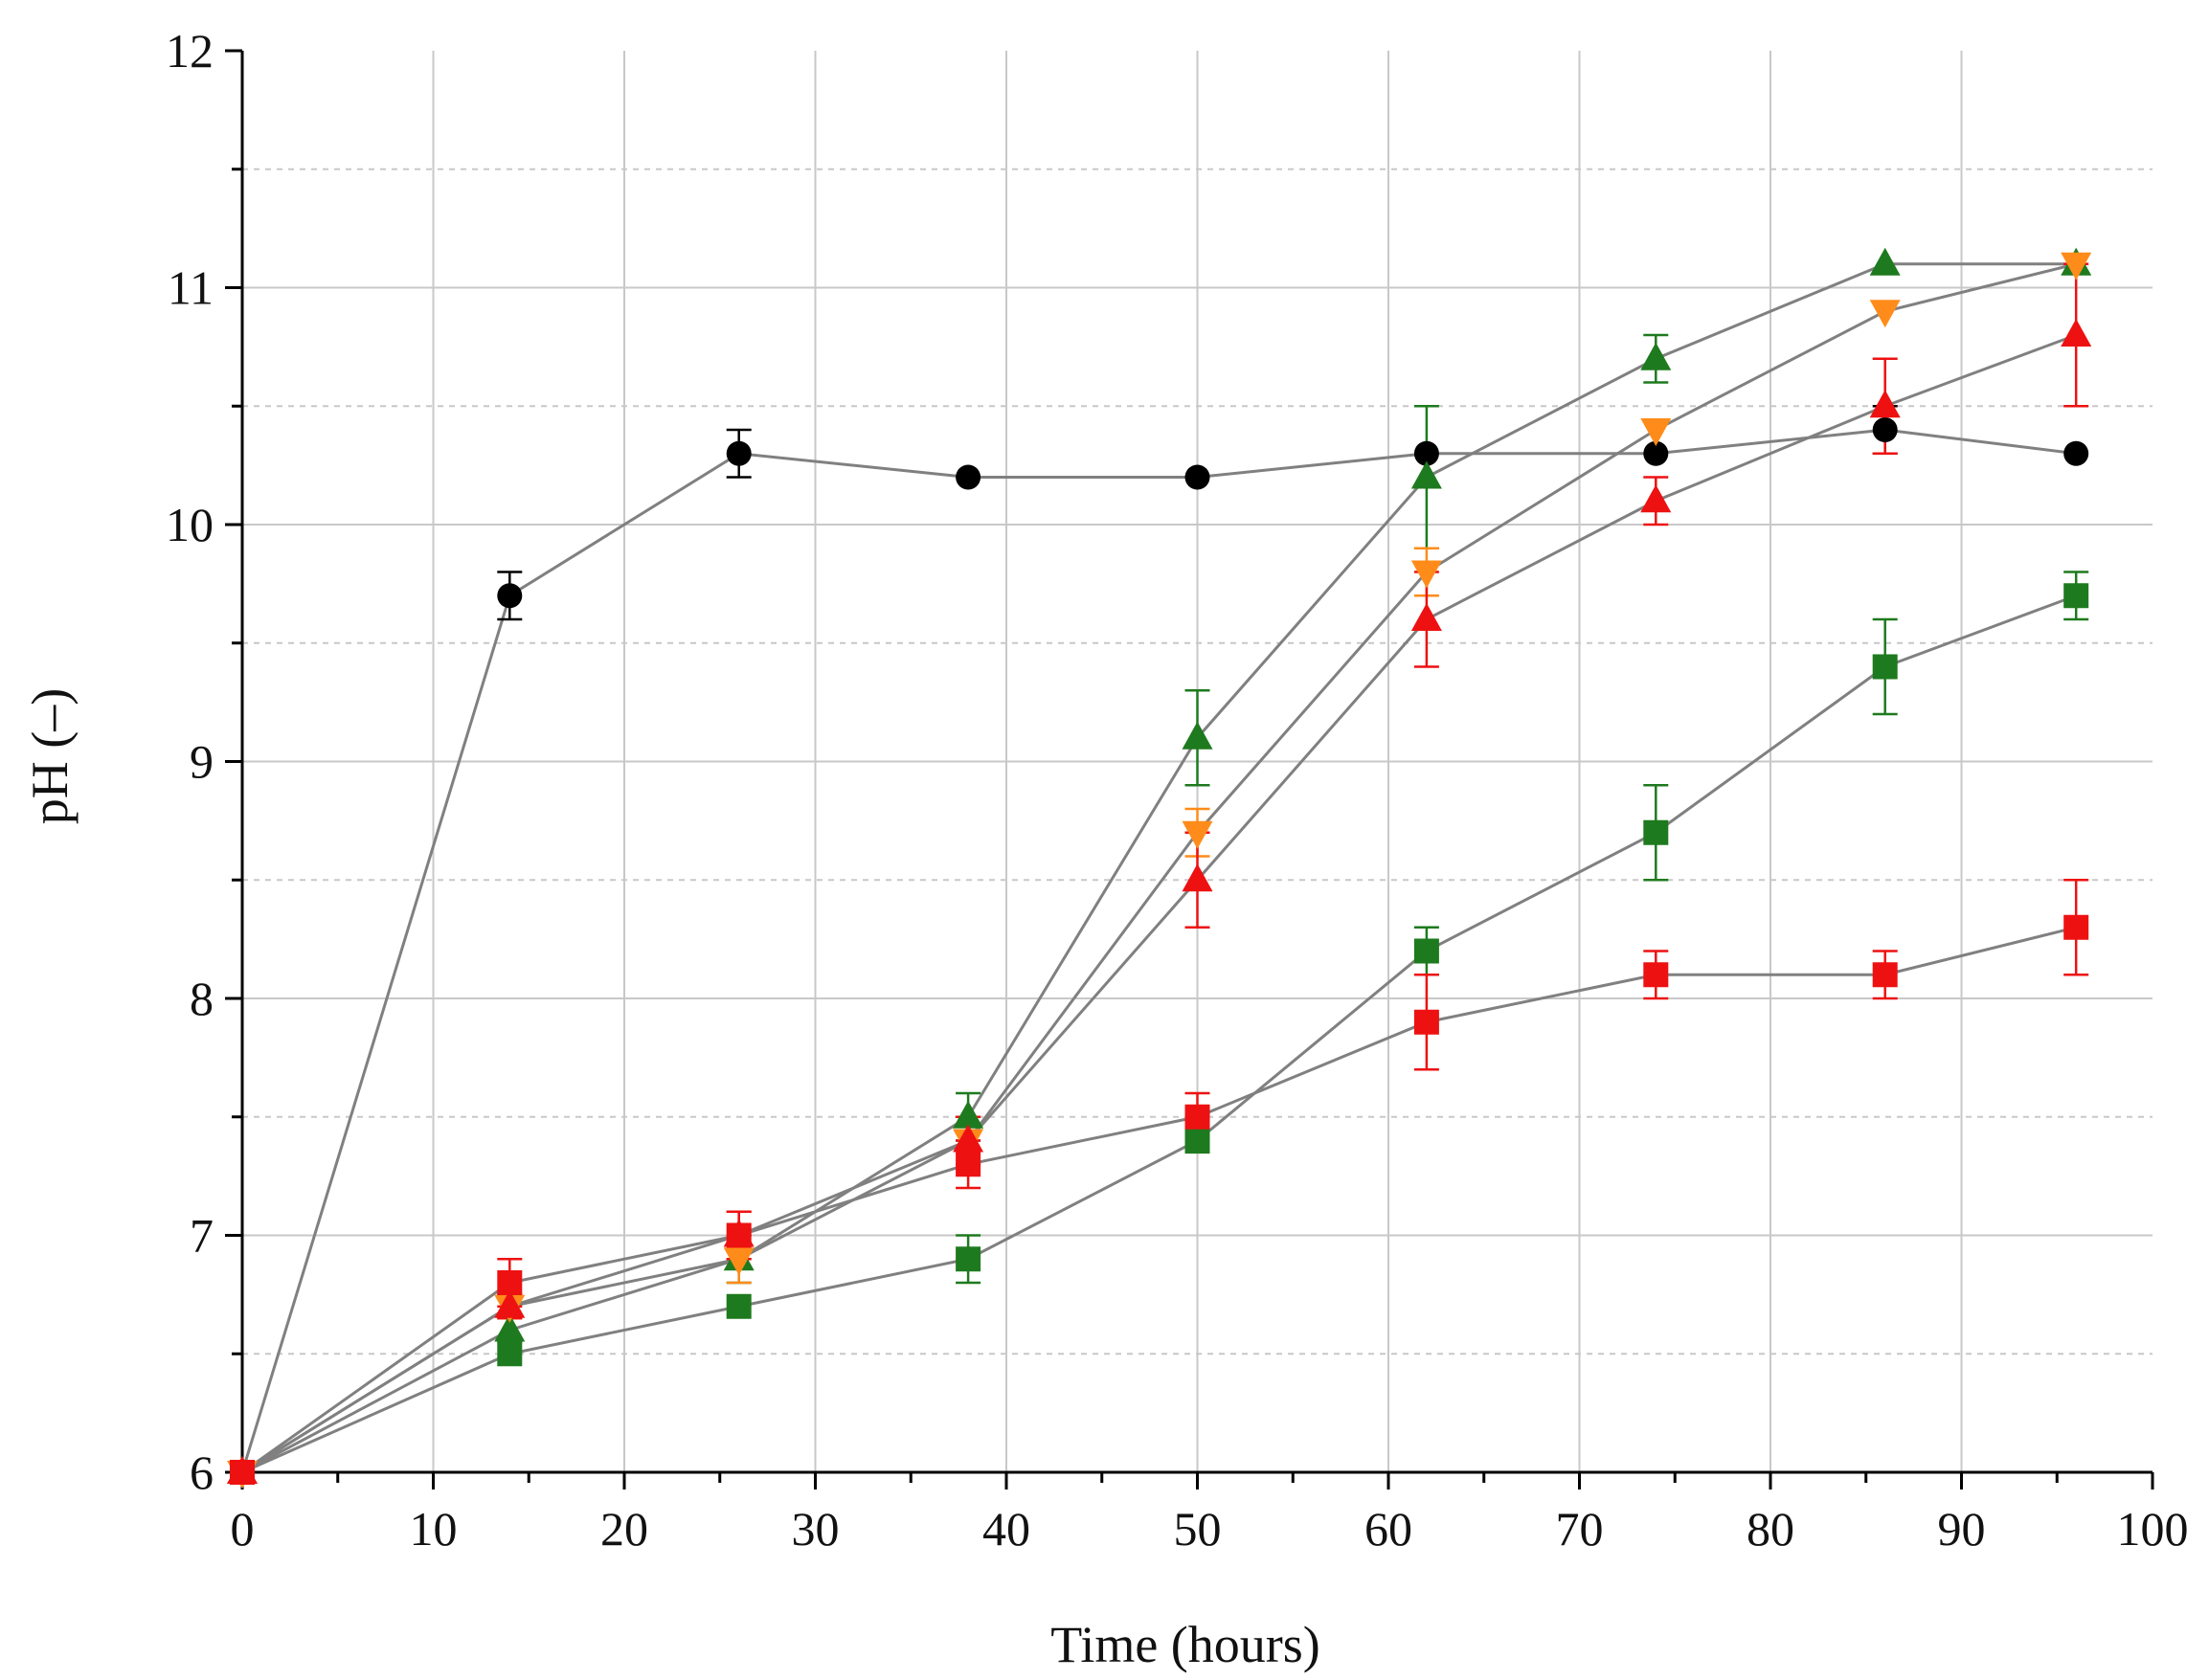  Describe the element at coordinates (1388, 1529) in the screenshot. I see `x-tick-label: 60` at that location.